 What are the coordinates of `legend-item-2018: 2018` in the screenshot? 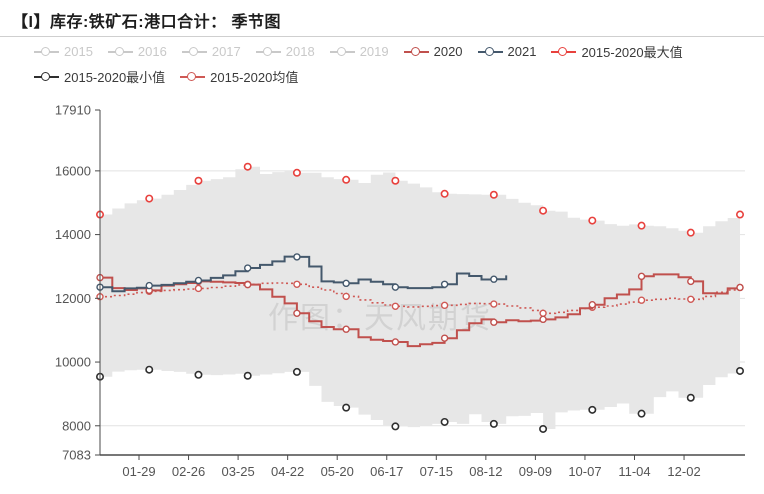 It's located at (285, 51).